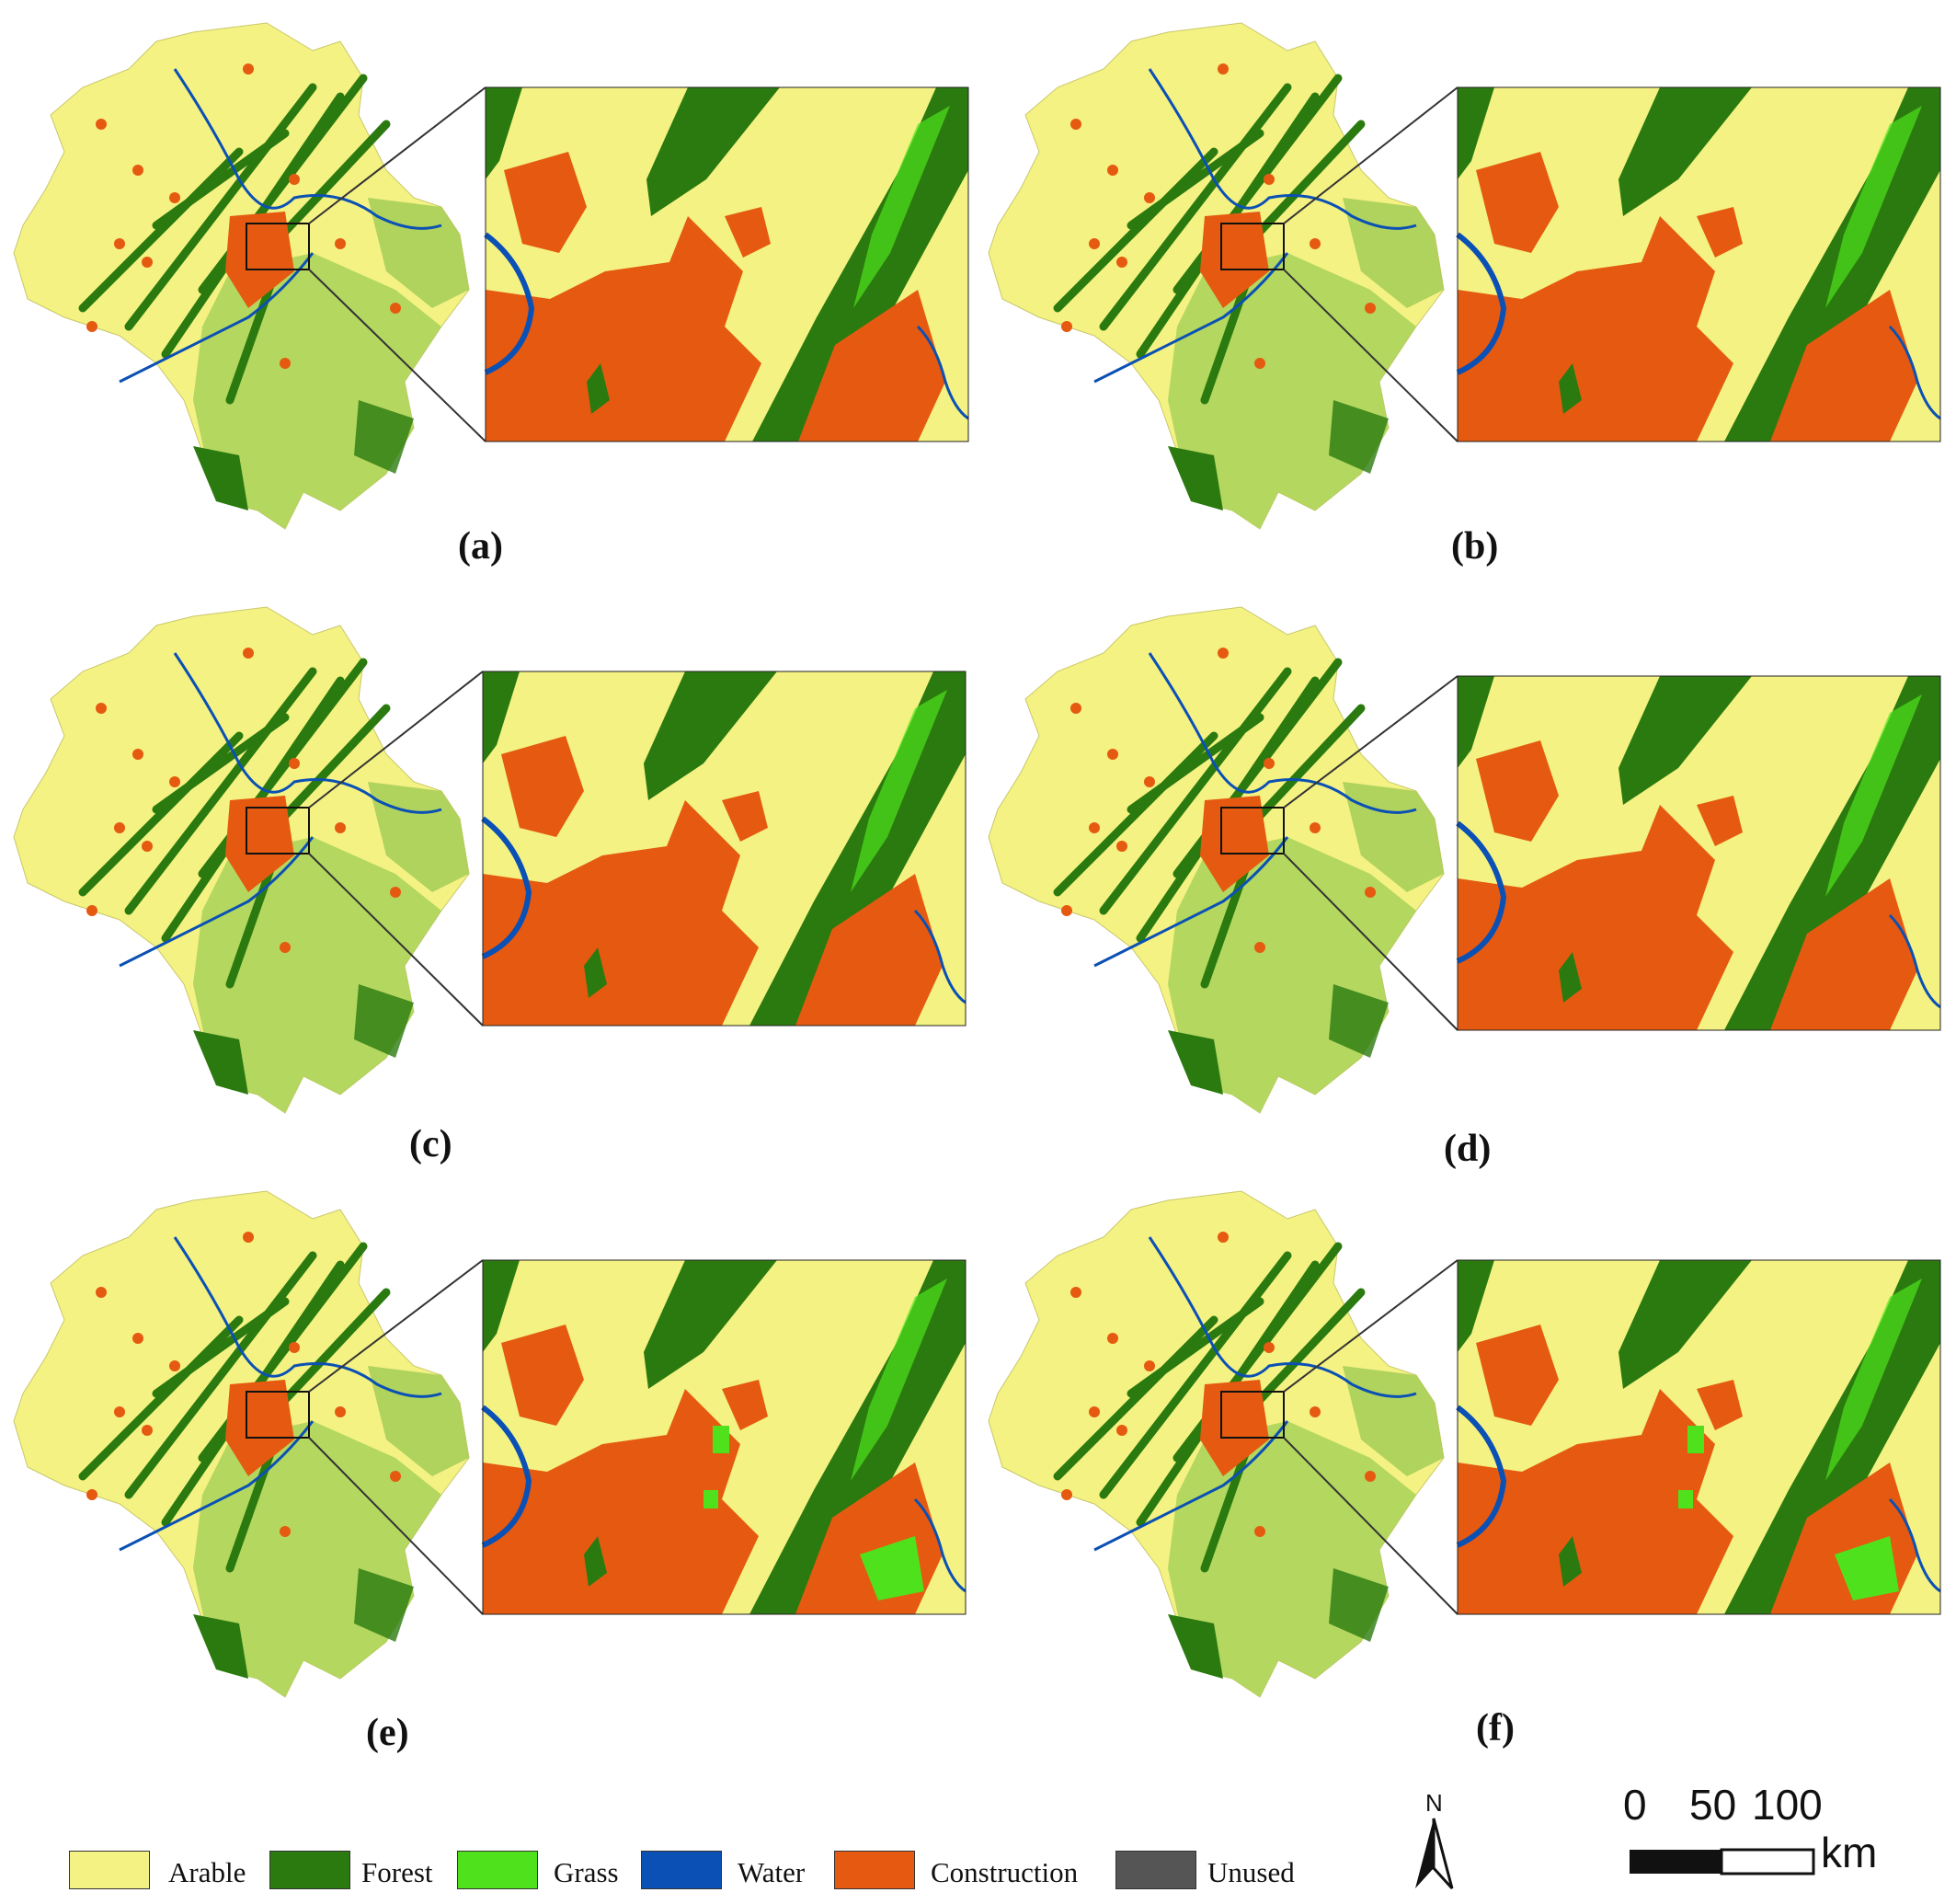 This screenshot has width=1956, height=1904. Describe the element at coordinates (1468, 1149) in the screenshot. I see `panel-d-label: (d)` at that location.